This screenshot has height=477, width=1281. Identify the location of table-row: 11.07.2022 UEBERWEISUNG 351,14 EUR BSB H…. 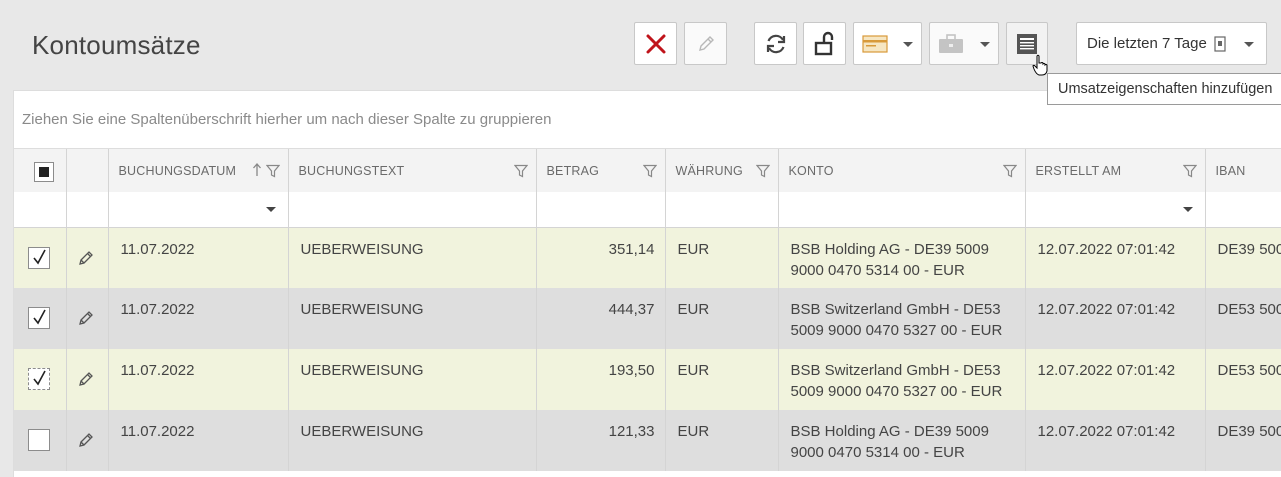
(647, 257).